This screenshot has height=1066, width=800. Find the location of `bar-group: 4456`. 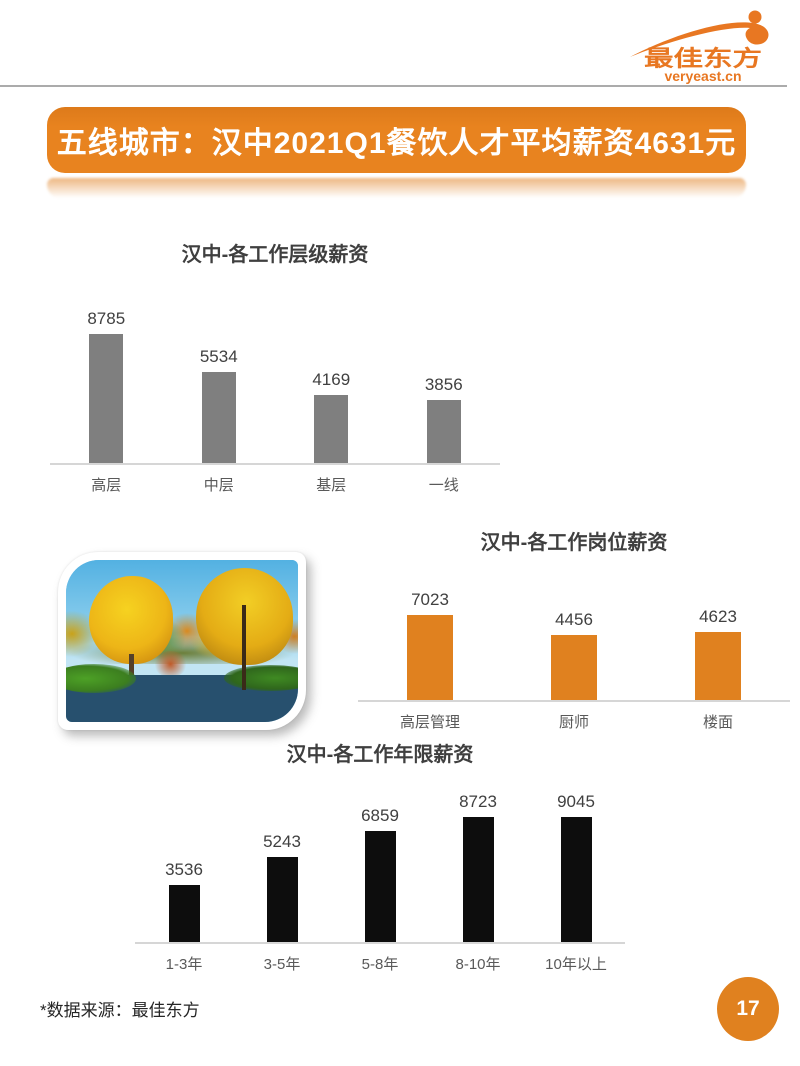

bar-group: 4456 is located at coordinates (574, 645).